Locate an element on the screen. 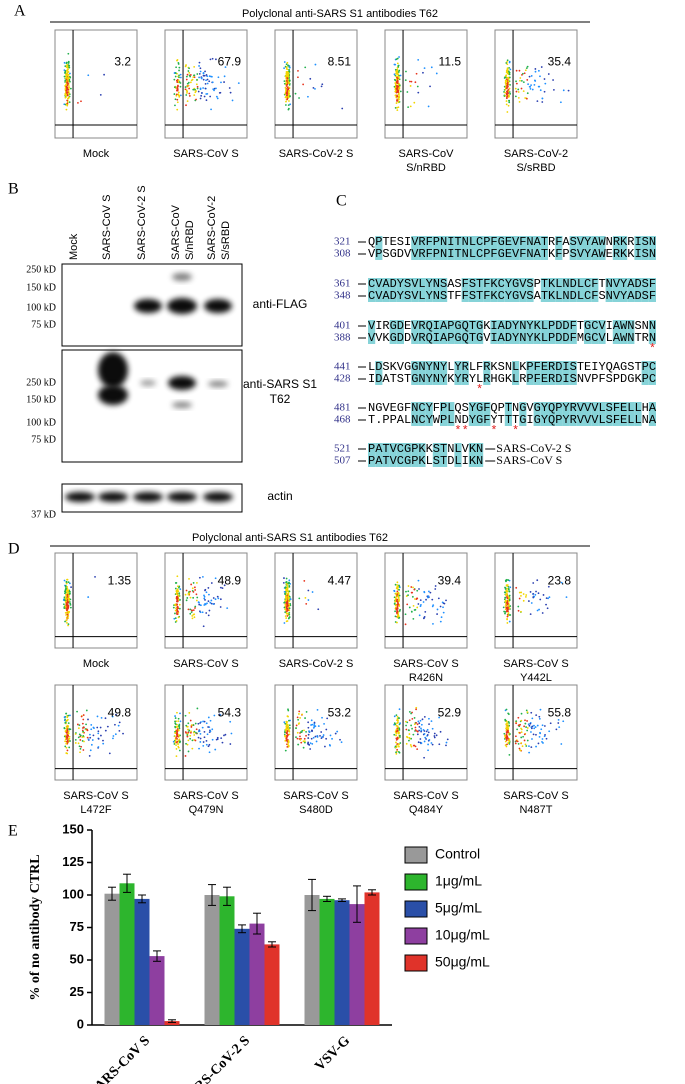  plot-label: S/nRBD is located at coordinates (426, 168).